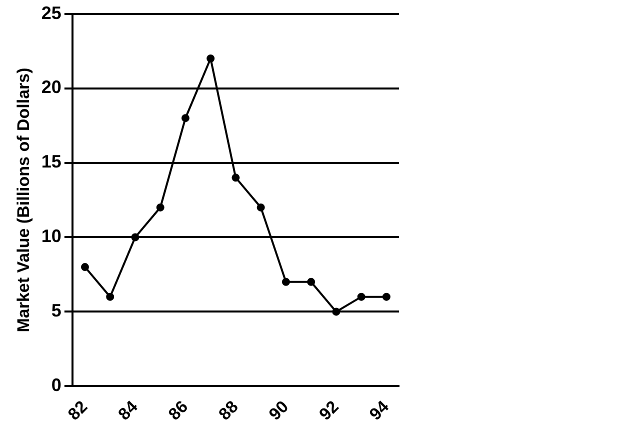  What do you see at coordinates (51, 87) in the screenshot?
I see `y-tick-label: 20` at bounding box center [51, 87].